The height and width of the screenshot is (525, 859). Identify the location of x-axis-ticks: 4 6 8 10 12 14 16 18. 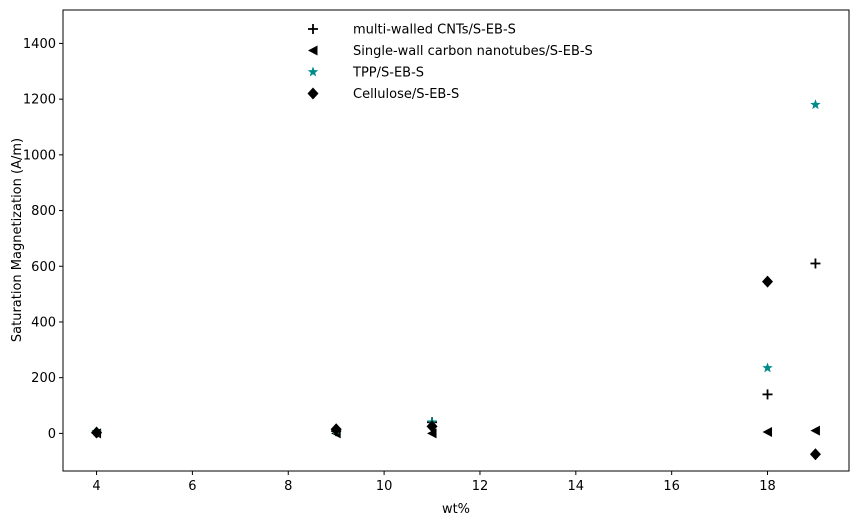
(434, 482).